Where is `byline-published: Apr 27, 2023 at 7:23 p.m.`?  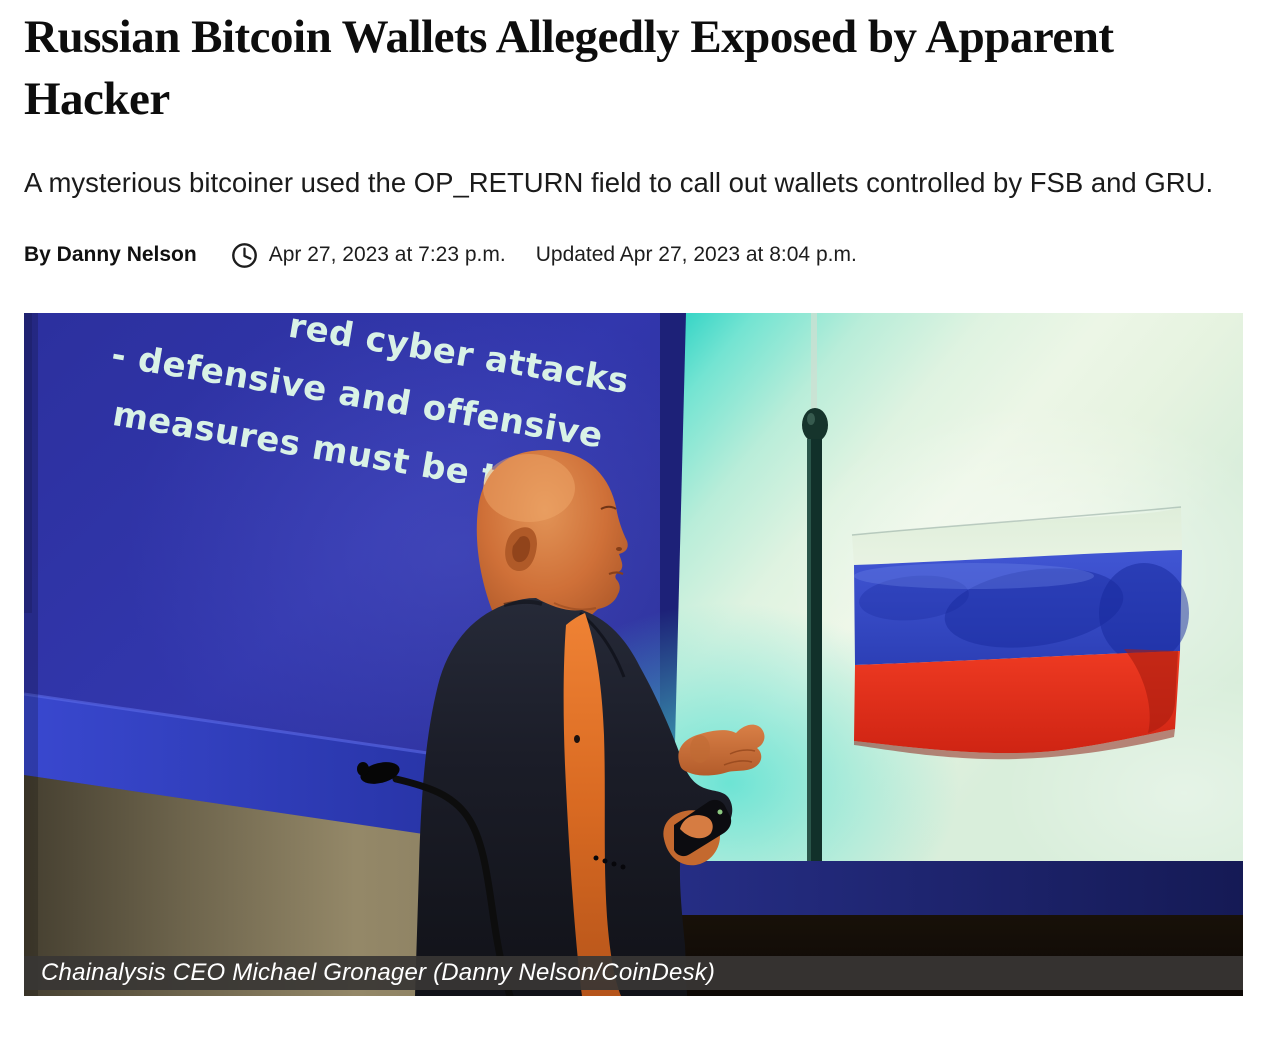 byline-published: Apr 27, 2023 at 7:23 p.m. is located at coordinates (387, 254).